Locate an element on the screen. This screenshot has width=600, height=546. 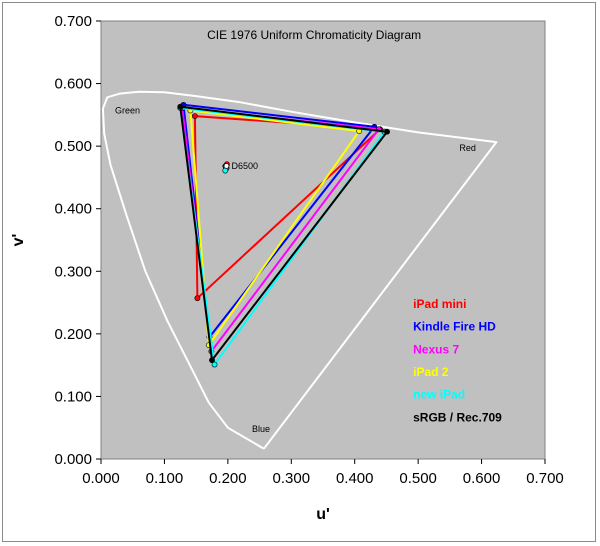
legend-item-nexus-7: Nexus 7 is located at coordinates (436, 349).